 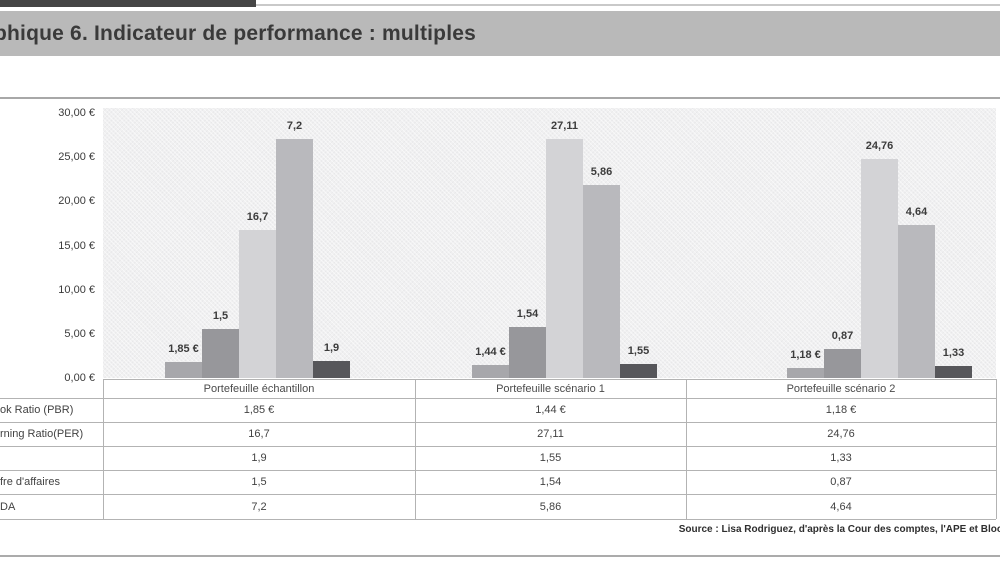 I want to click on table-value-cell: 4,64, so click(x=841, y=507).